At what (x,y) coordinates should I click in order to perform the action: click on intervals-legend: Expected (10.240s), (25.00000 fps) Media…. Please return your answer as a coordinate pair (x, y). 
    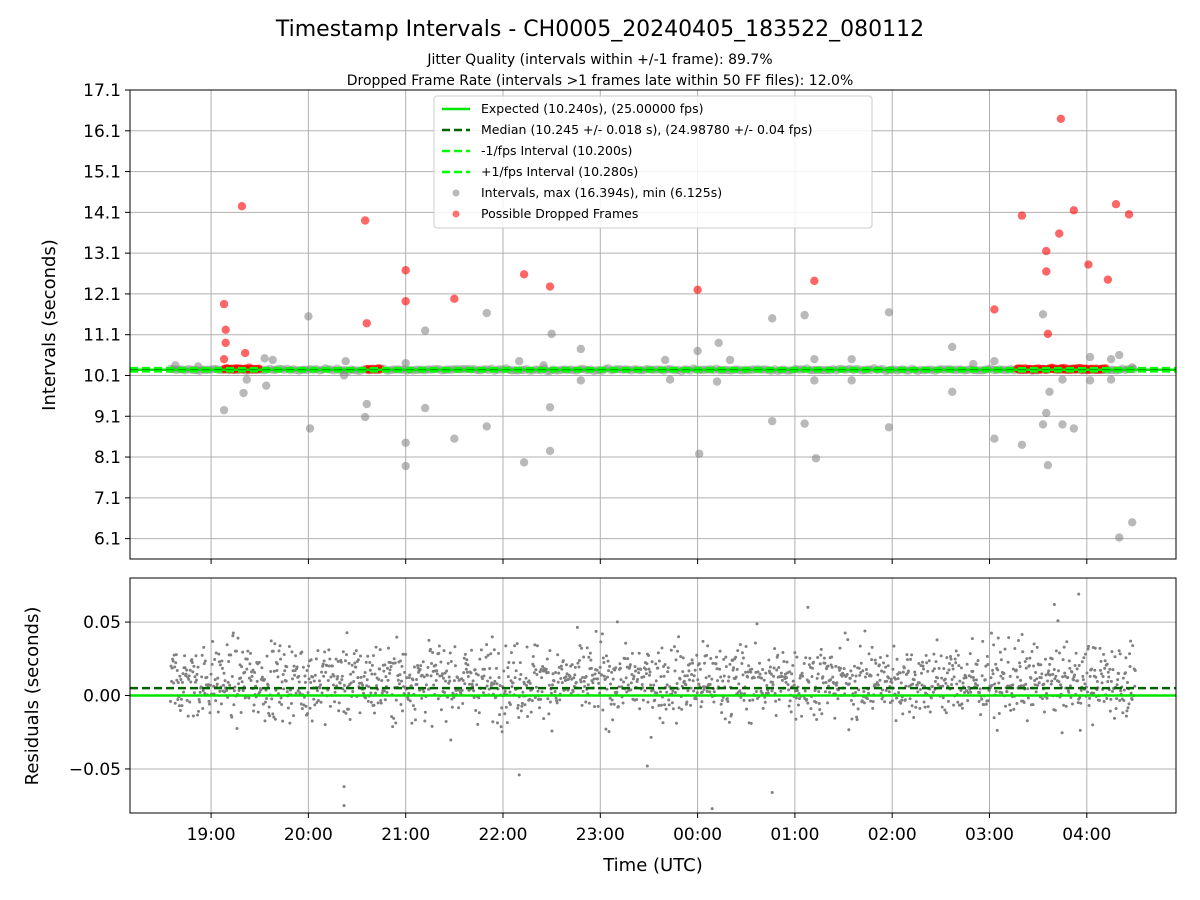
    Looking at the image, I should click on (653, 162).